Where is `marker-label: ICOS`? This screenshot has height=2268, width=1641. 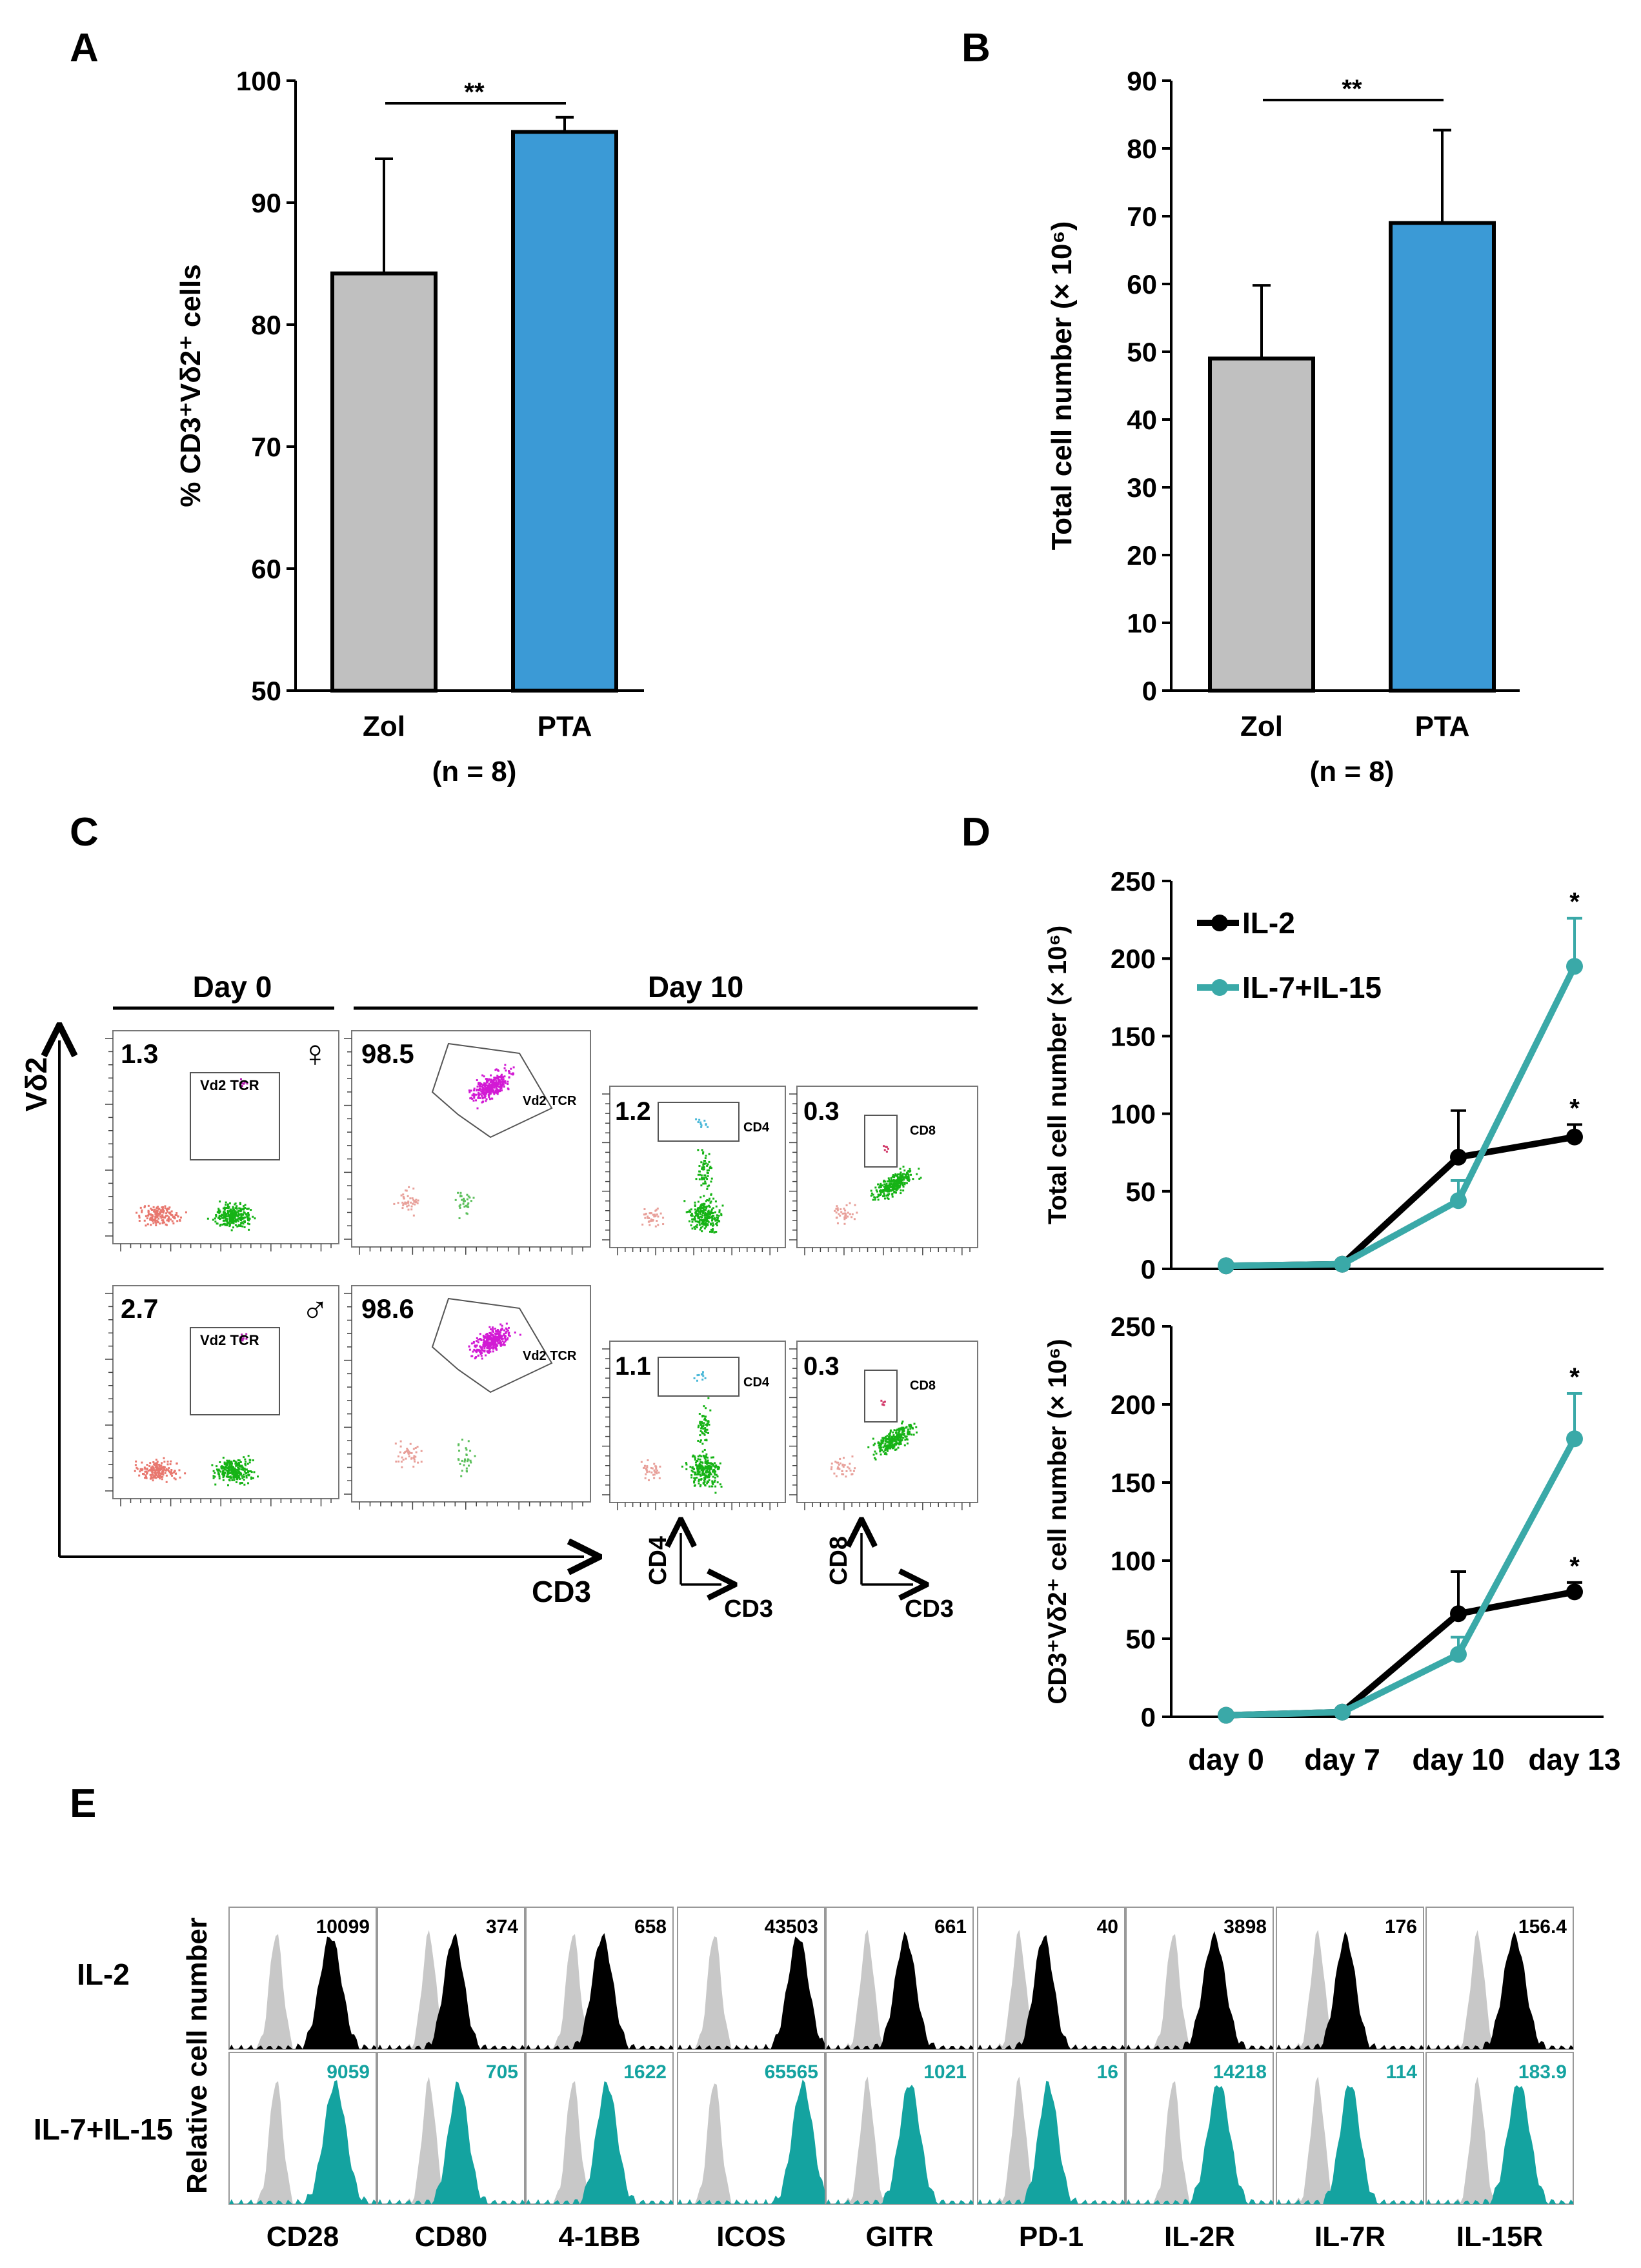
marker-label: ICOS is located at coordinates (751, 2237).